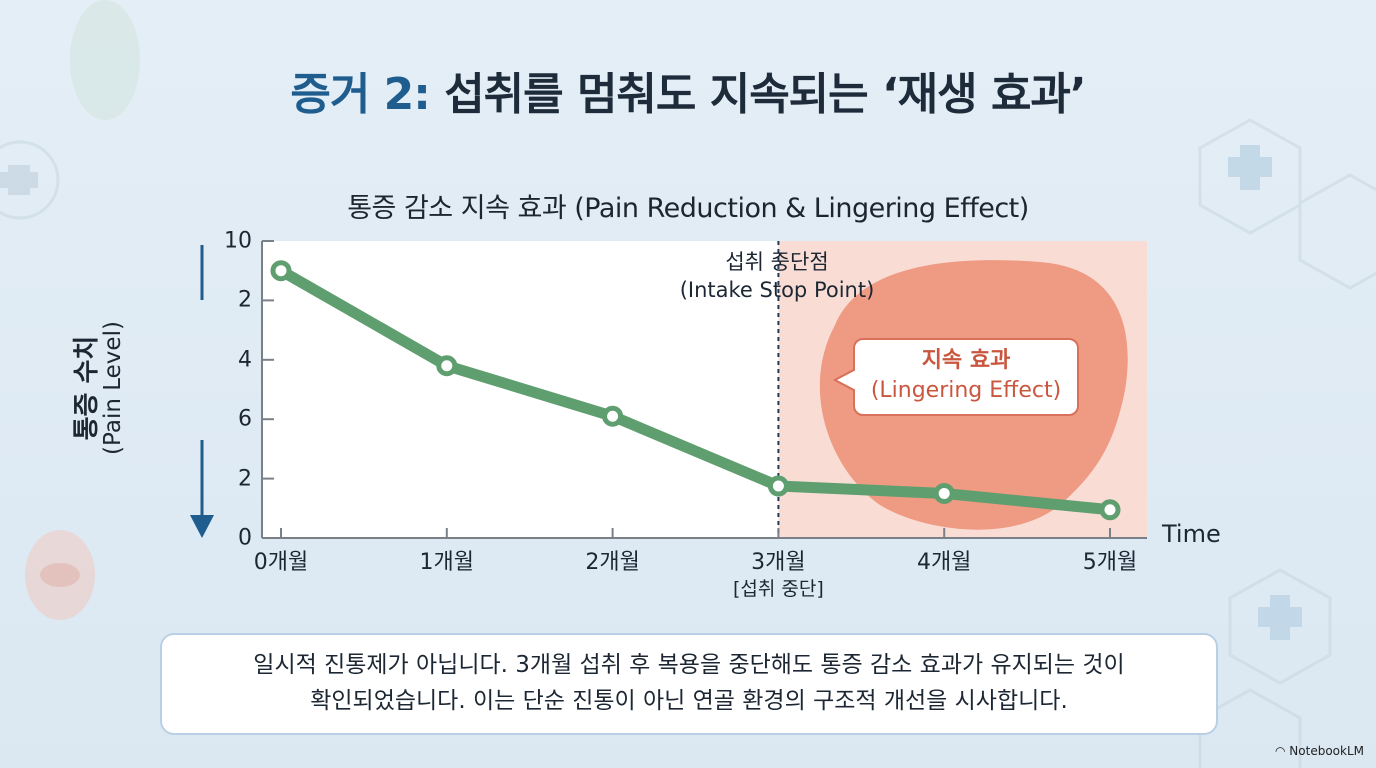 Image resolution: width=1376 pixels, height=768 pixels. What do you see at coordinates (778, 589) in the screenshot?
I see `x-tick-sublabel: [섭취 중단]` at bounding box center [778, 589].